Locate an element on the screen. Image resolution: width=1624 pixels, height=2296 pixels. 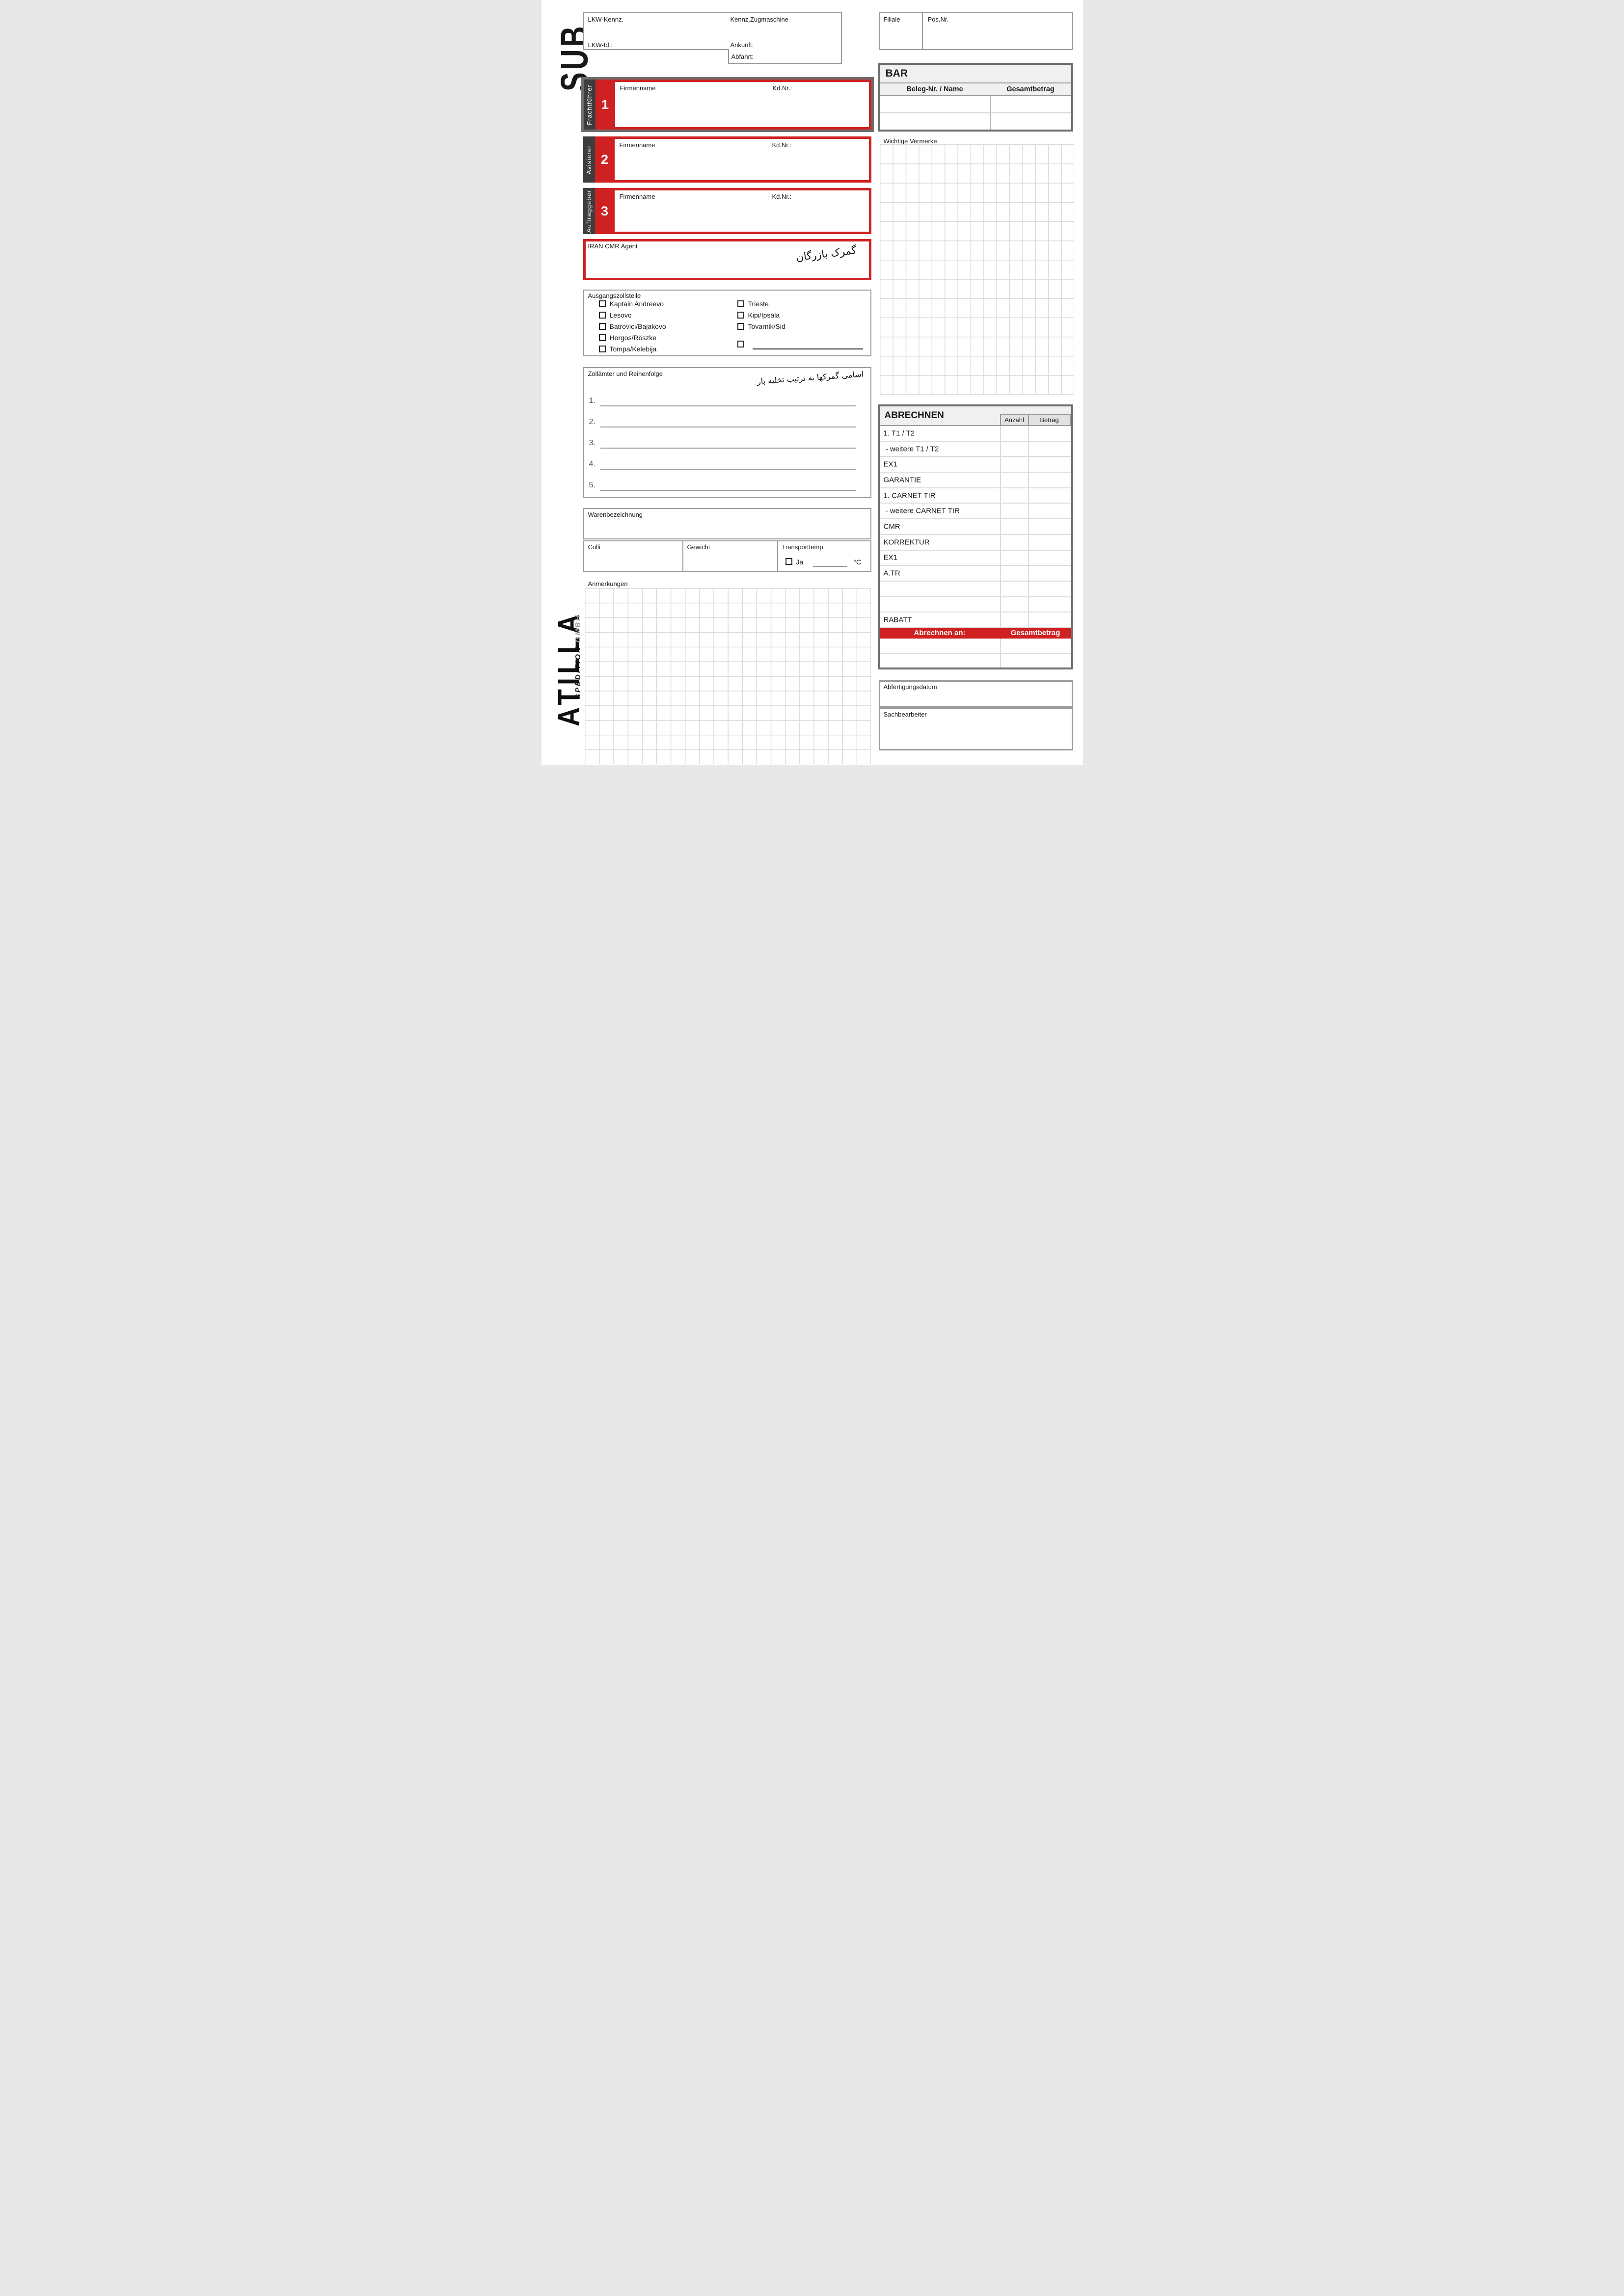
party-field-2: Firmenname Kd.Nr.: is located at coordinates (741, 159).